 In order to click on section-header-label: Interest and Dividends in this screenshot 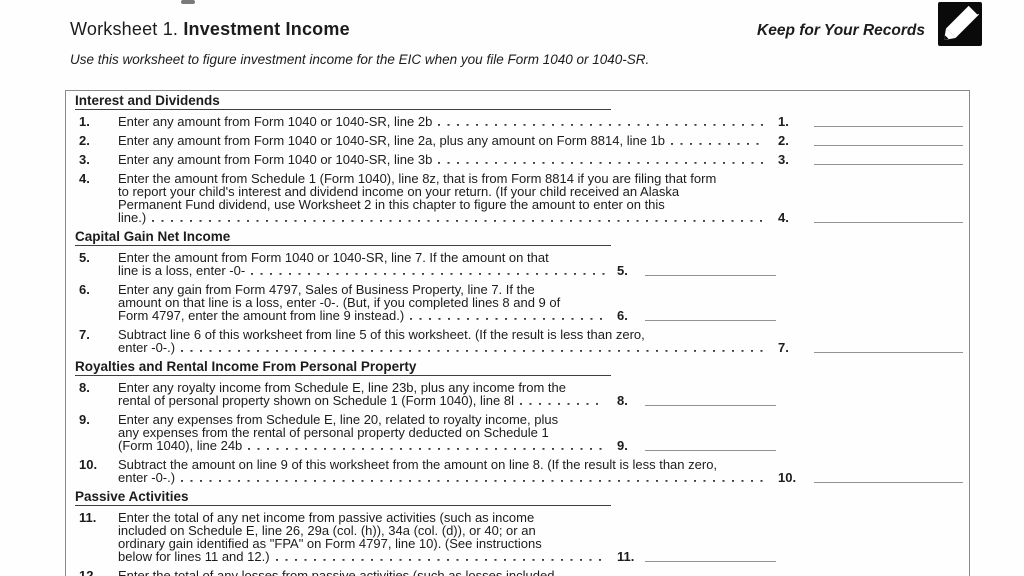, I will do `click(147, 100)`.